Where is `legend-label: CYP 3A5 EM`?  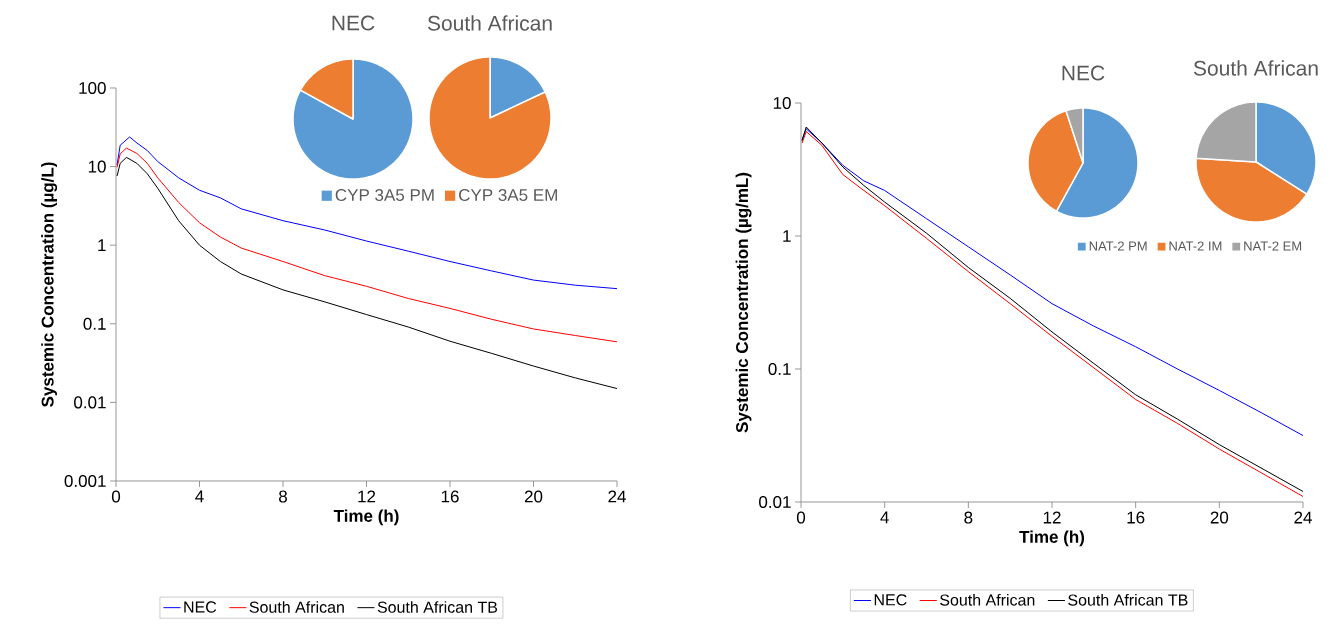
legend-label: CYP 3A5 EM is located at coordinates (508, 195).